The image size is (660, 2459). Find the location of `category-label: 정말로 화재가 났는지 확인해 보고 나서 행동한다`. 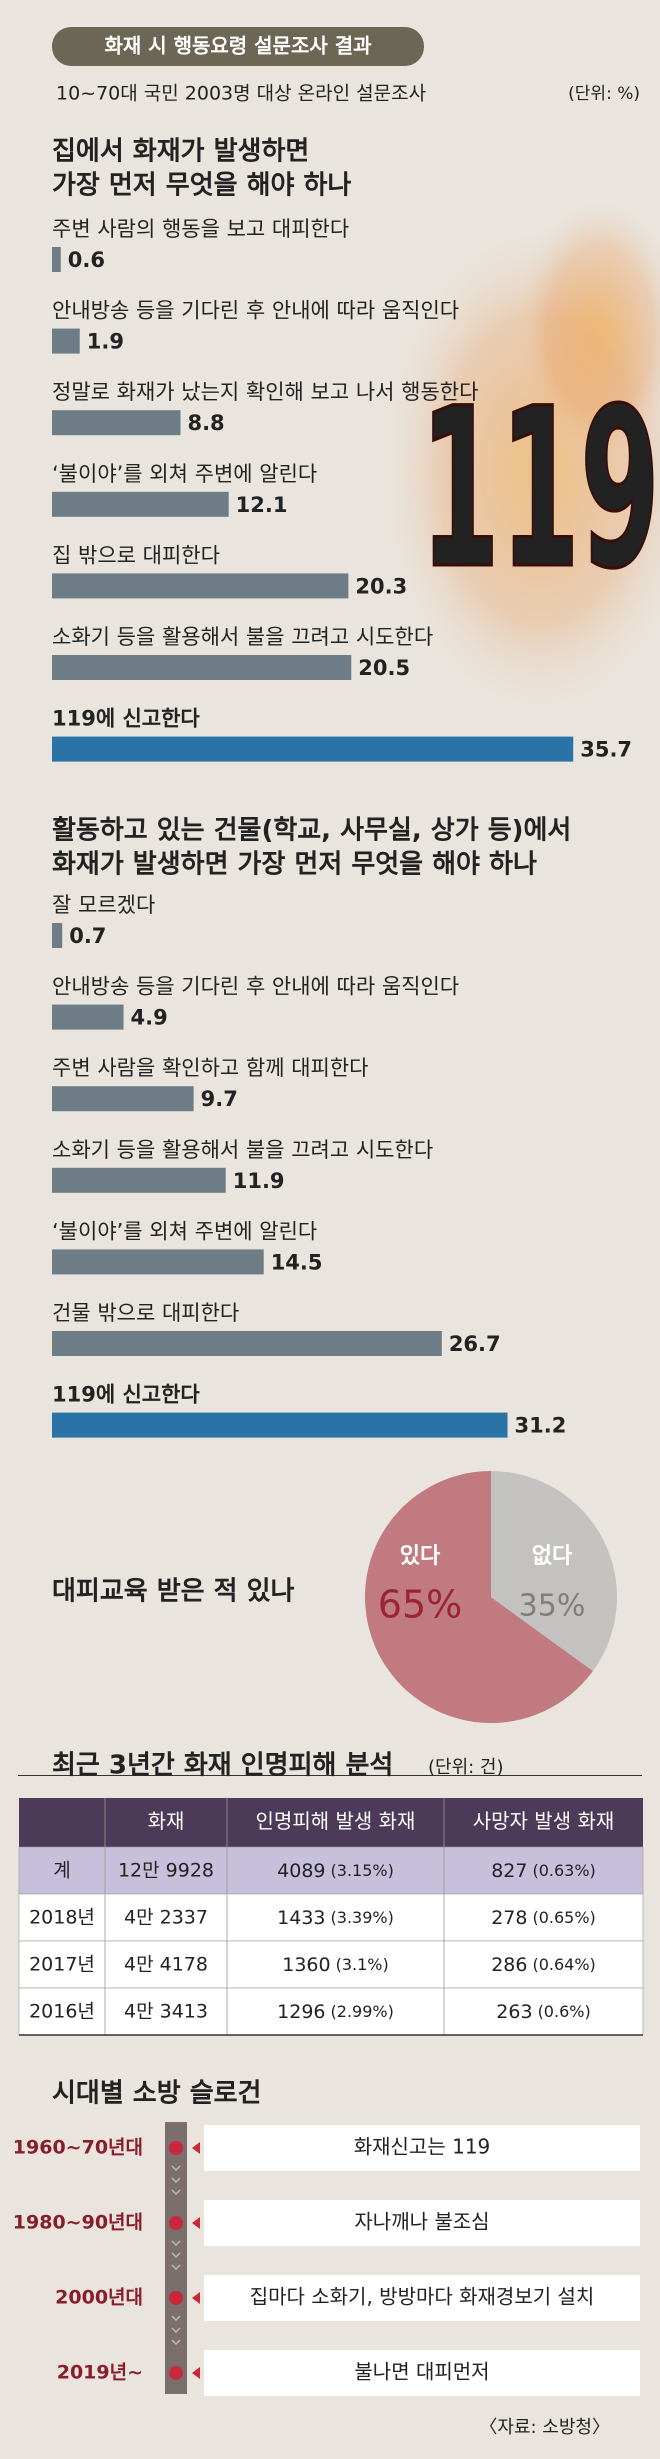

category-label: 정말로 화재가 났는지 확인해 보고 나서 행동한다 is located at coordinates (265, 392).